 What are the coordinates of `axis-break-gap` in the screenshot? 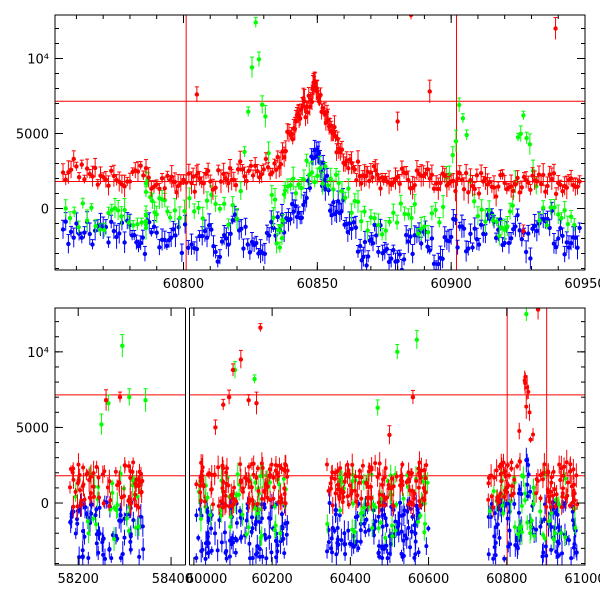 It's located at (187, 436).